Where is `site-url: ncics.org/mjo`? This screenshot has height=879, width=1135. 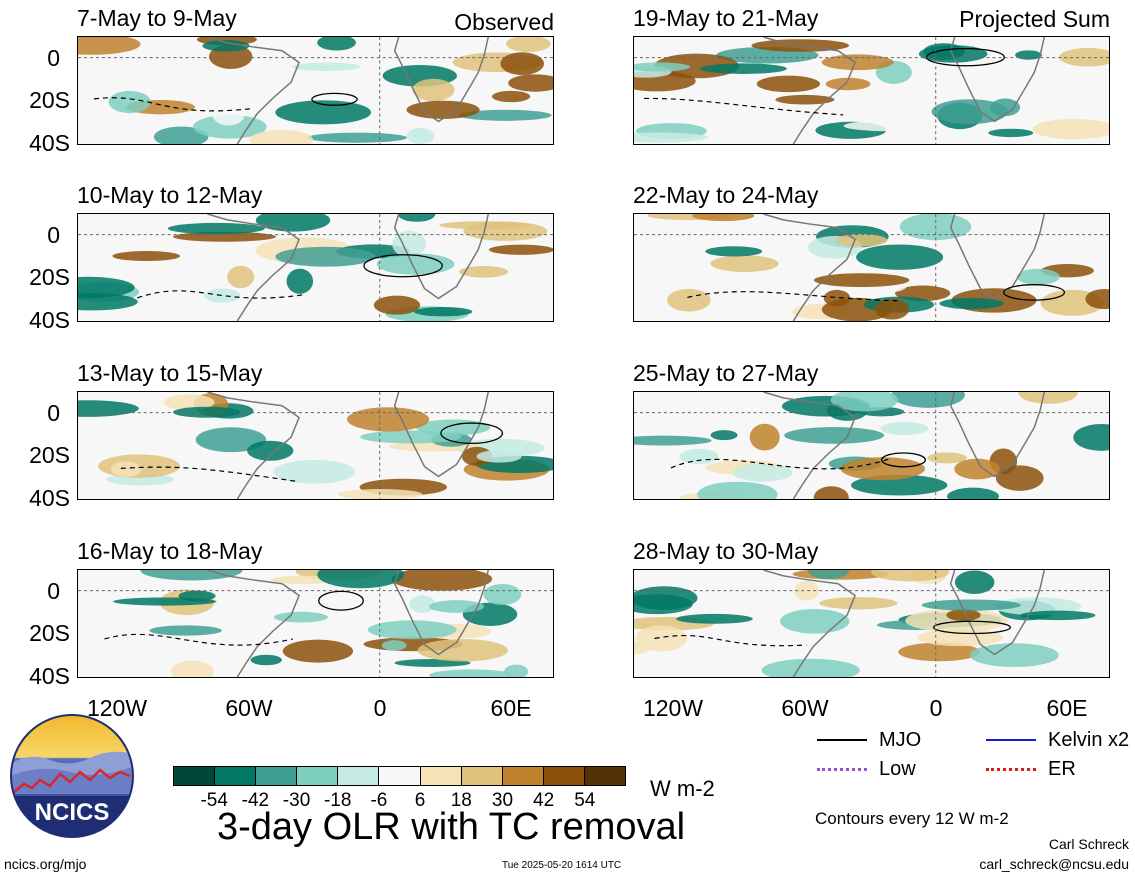
site-url: ncics.org/mjo is located at coordinates (45, 864).